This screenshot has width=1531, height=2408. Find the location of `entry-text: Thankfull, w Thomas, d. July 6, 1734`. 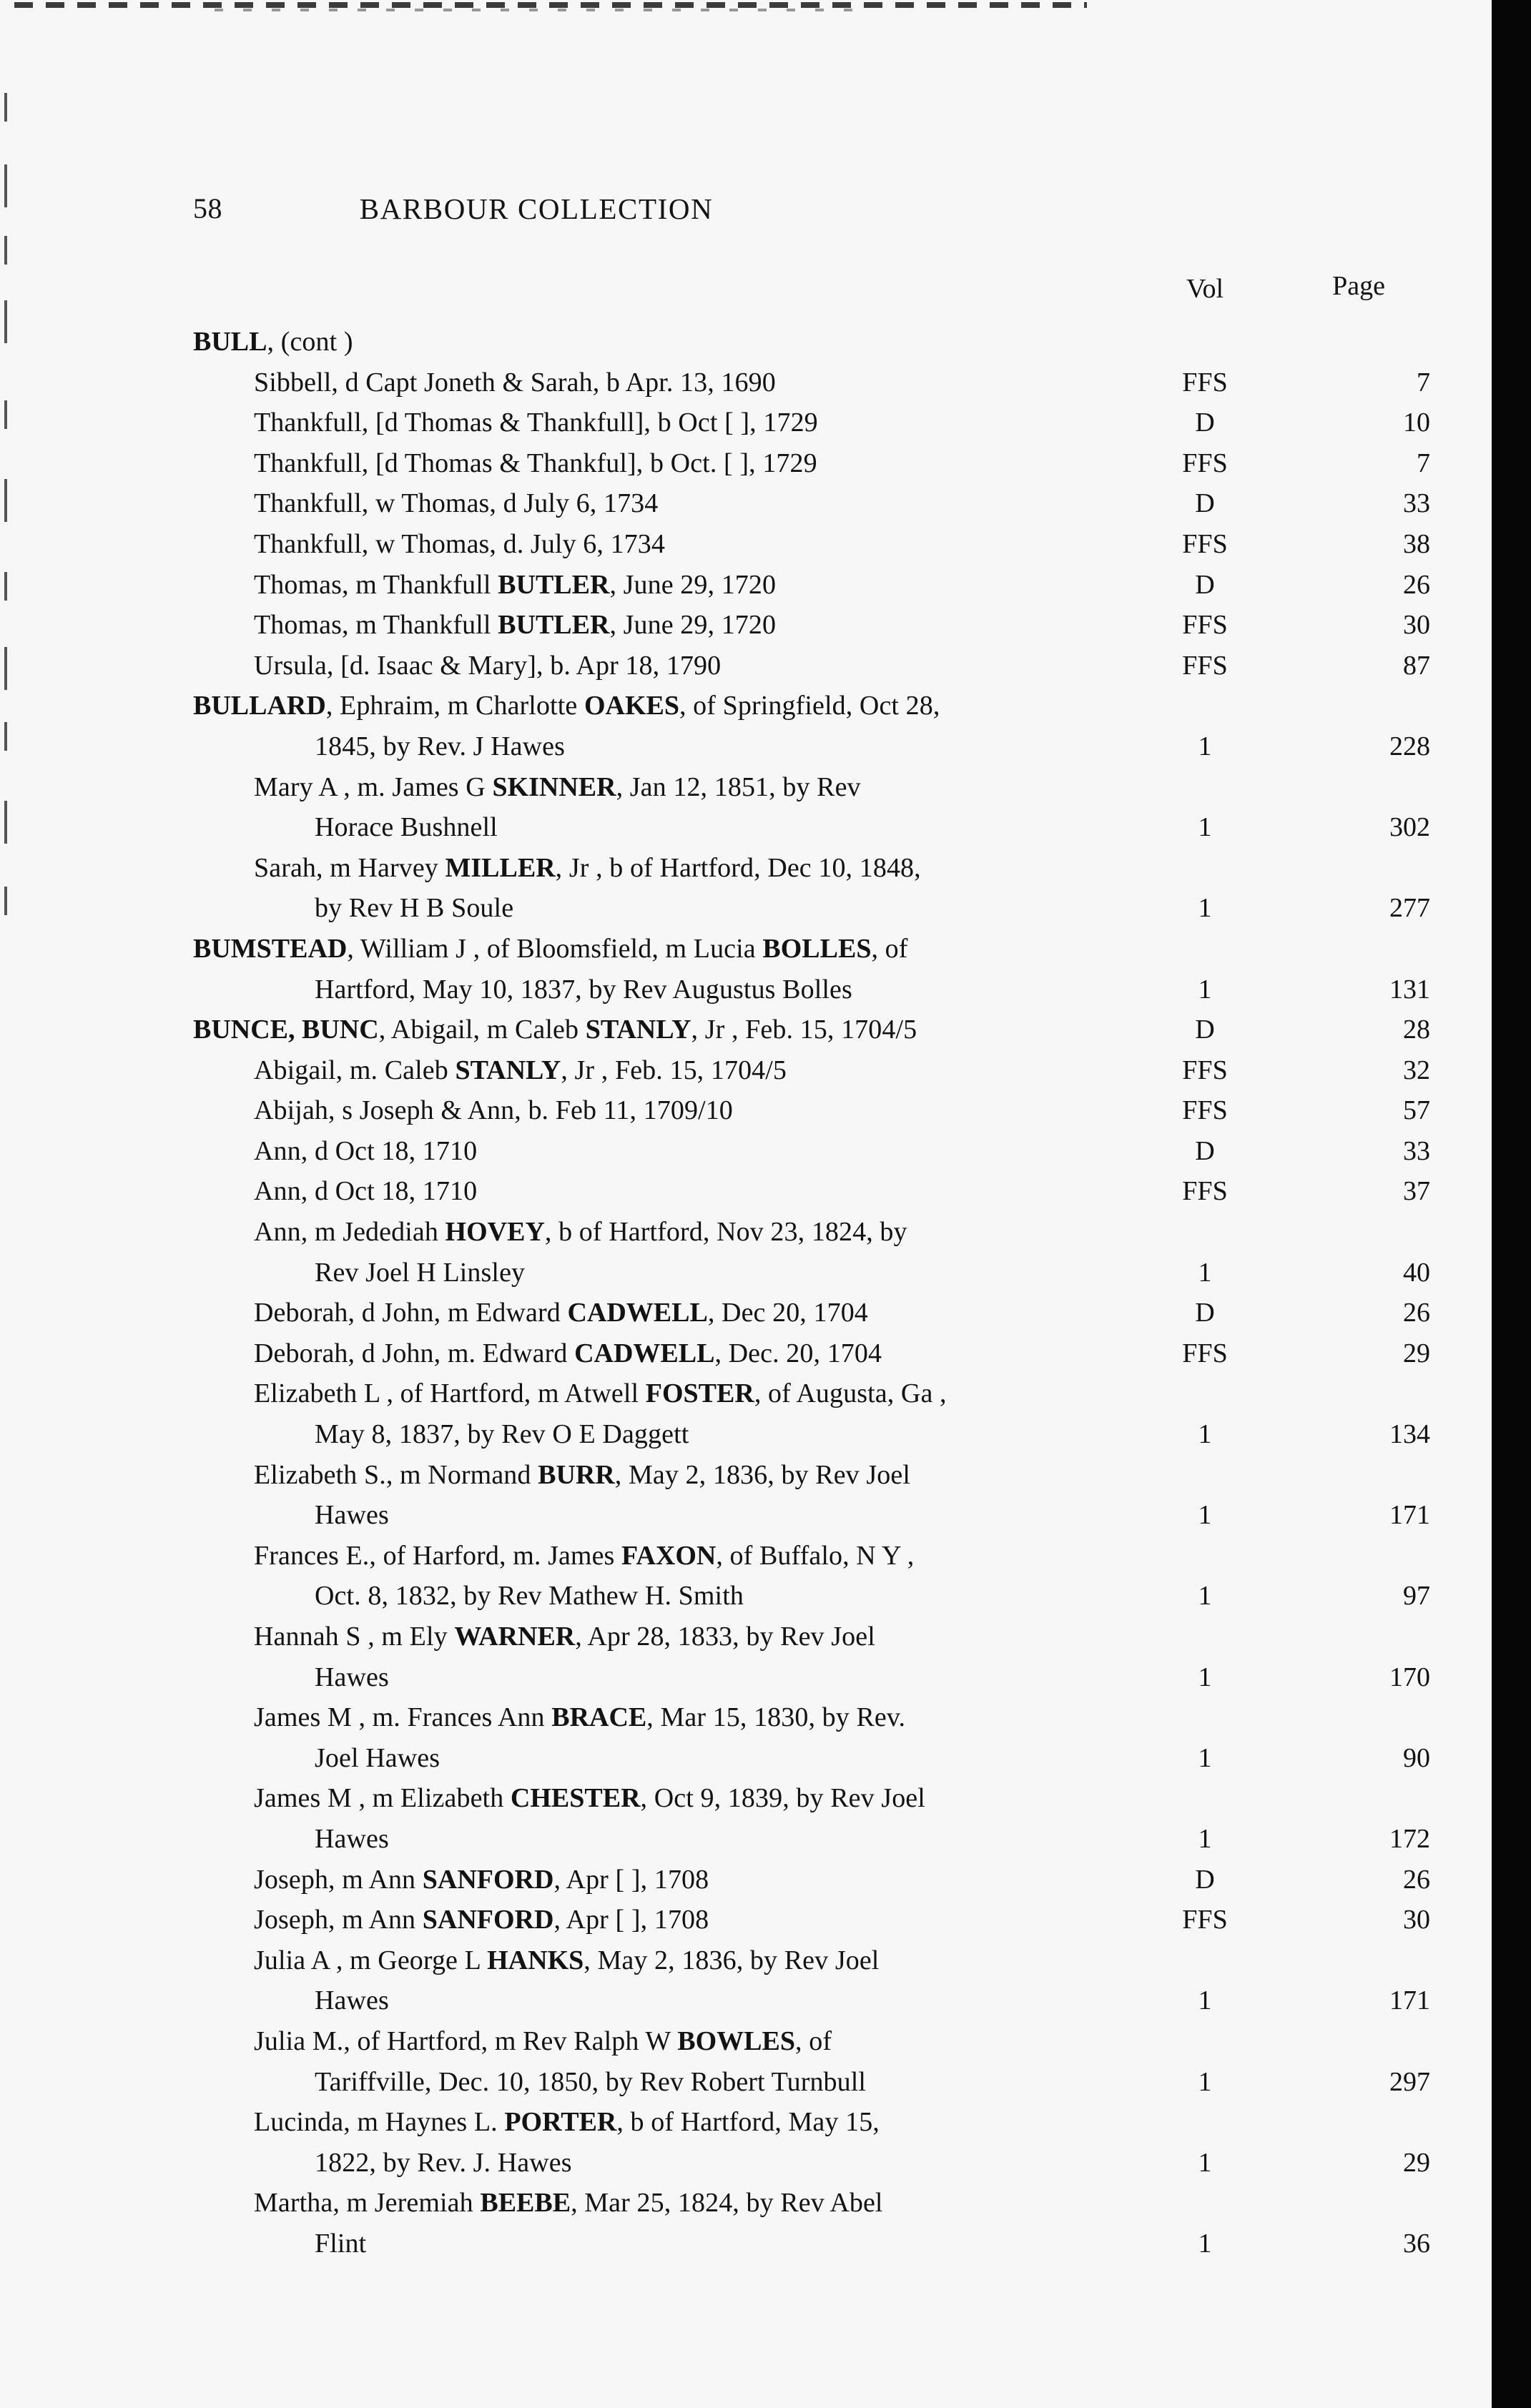

entry-text: Thankfull, w Thomas, d. July 6, 1734 is located at coordinates (460, 543).